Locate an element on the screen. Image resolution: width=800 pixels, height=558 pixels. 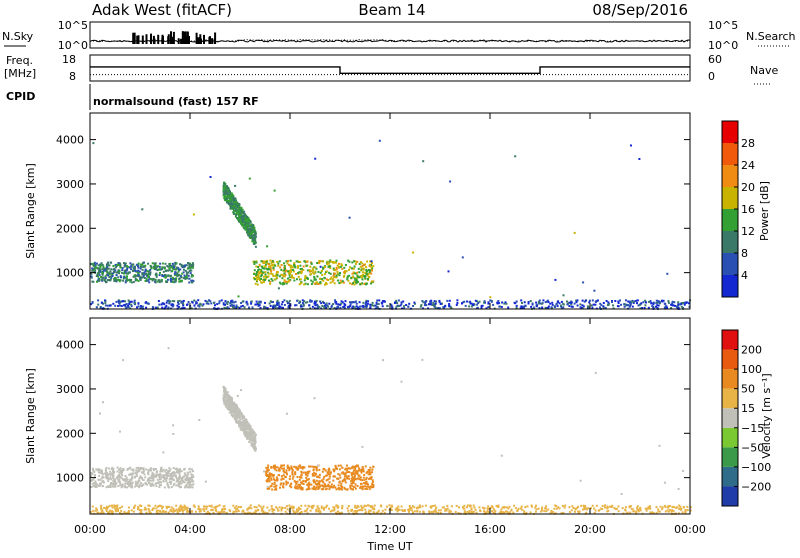
freq-tick-bottom: 8 is located at coordinates (72, 76).